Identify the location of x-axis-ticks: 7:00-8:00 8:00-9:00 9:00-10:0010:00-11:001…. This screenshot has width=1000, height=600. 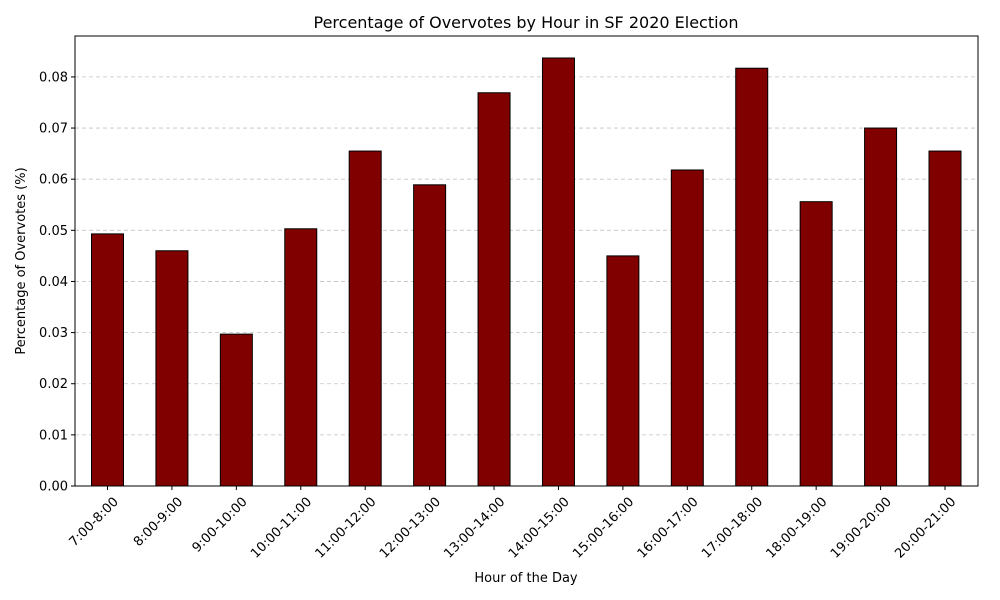
(513, 524).